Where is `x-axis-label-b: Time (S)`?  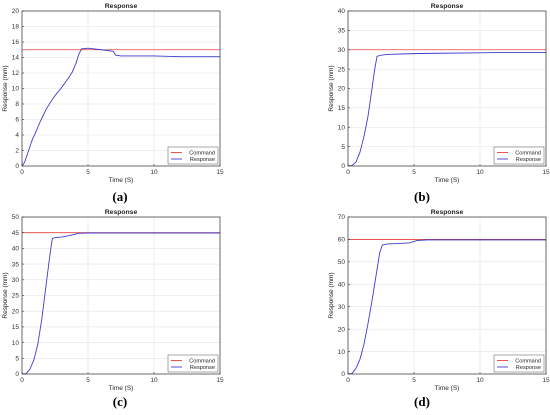
x-axis-label-b: Time (S) is located at coordinates (447, 180).